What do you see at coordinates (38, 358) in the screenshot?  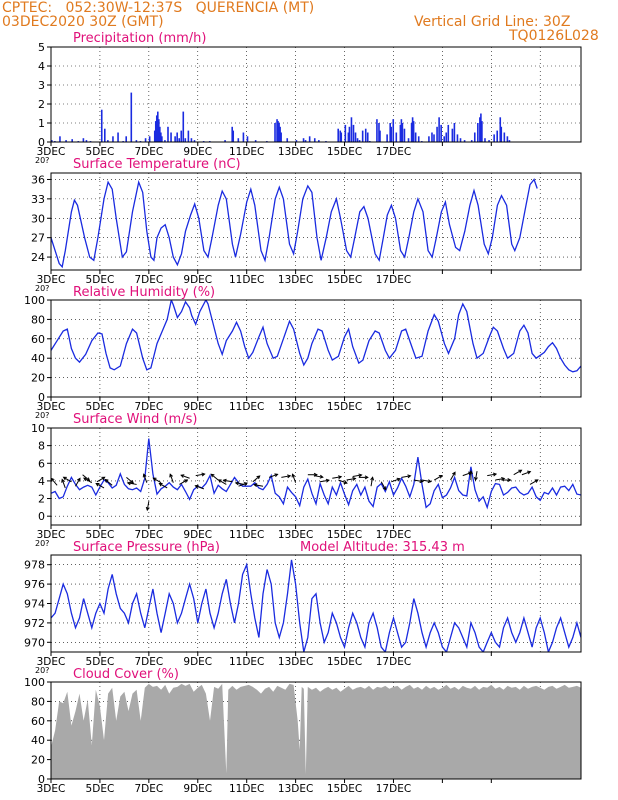 I see `y-tick-label: 40` at bounding box center [38, 358].